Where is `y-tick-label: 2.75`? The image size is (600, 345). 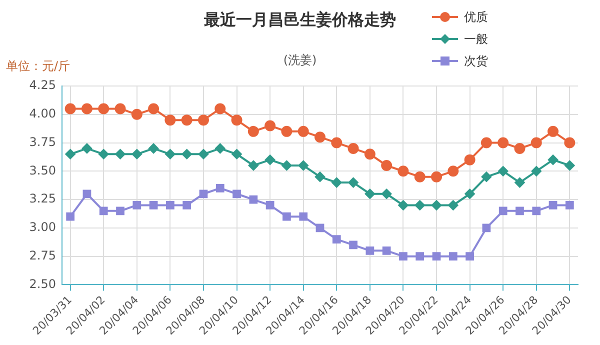
y-tick-label: 2.75 is located at coordinates (42, 255).